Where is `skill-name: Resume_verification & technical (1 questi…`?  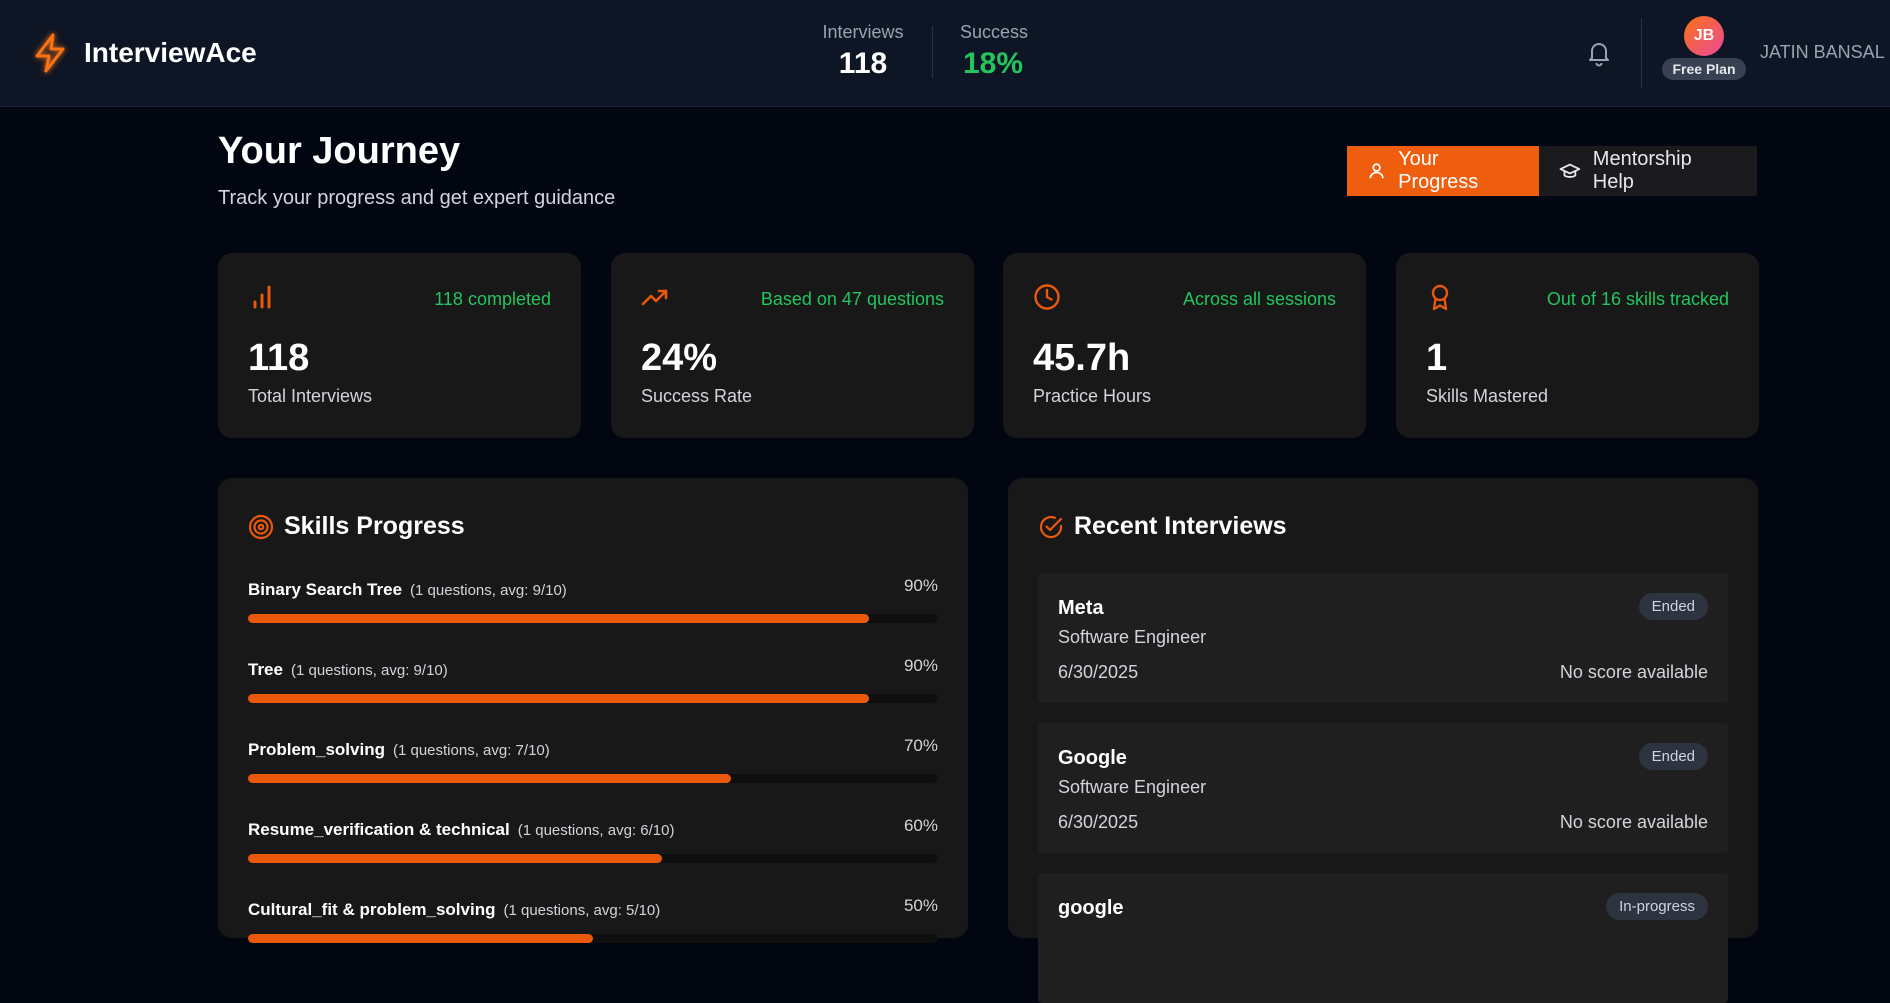
skill-name: Resume_verification & technical (1 questi… is located at coordinates (461, 830).